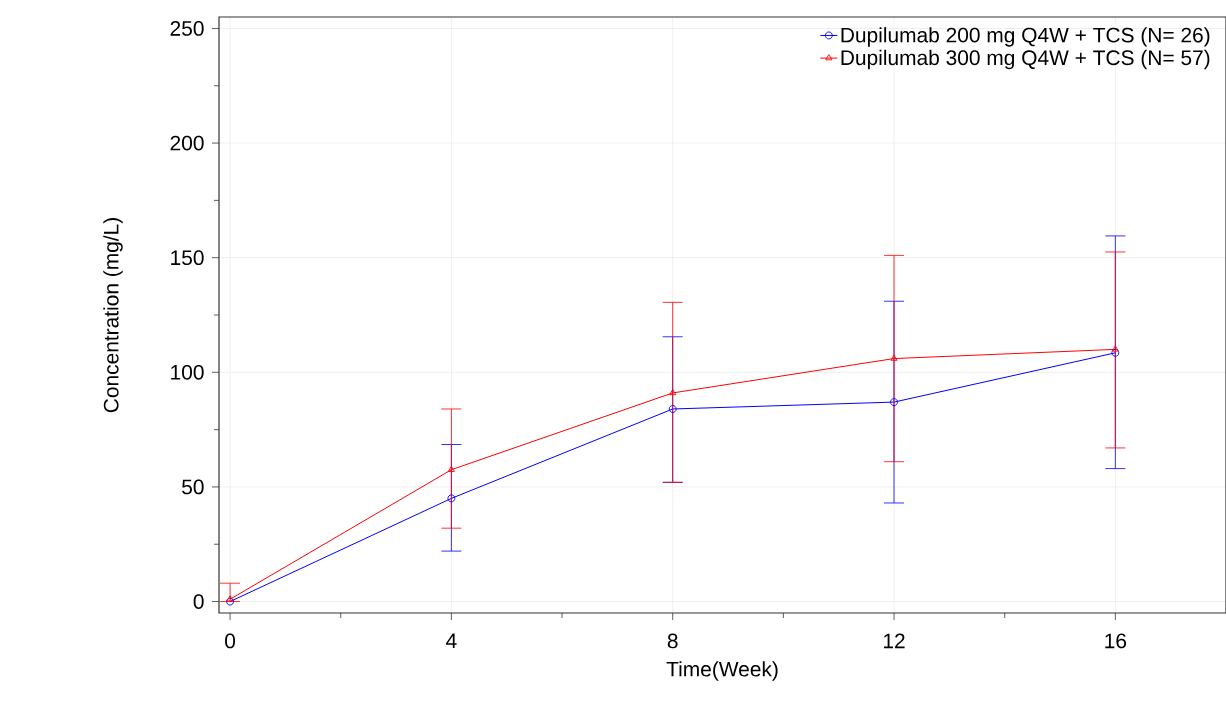 Image resolution: width=1226 pixels, height=713 pixels. Describe the element at coordinates (198, 601) in the screenshot. I see `y-tick-label: 0` at that location.